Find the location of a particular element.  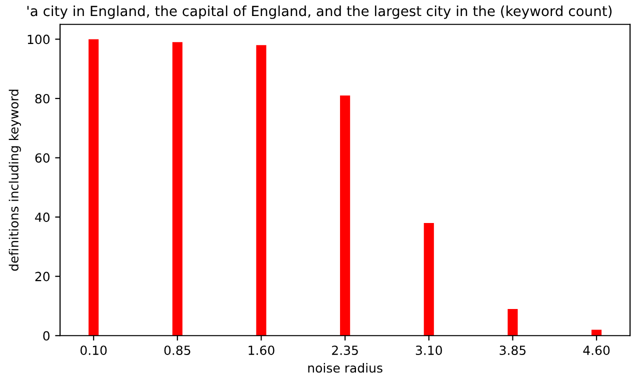

y-tick-label: 20 is located at coordinates (42, 277).